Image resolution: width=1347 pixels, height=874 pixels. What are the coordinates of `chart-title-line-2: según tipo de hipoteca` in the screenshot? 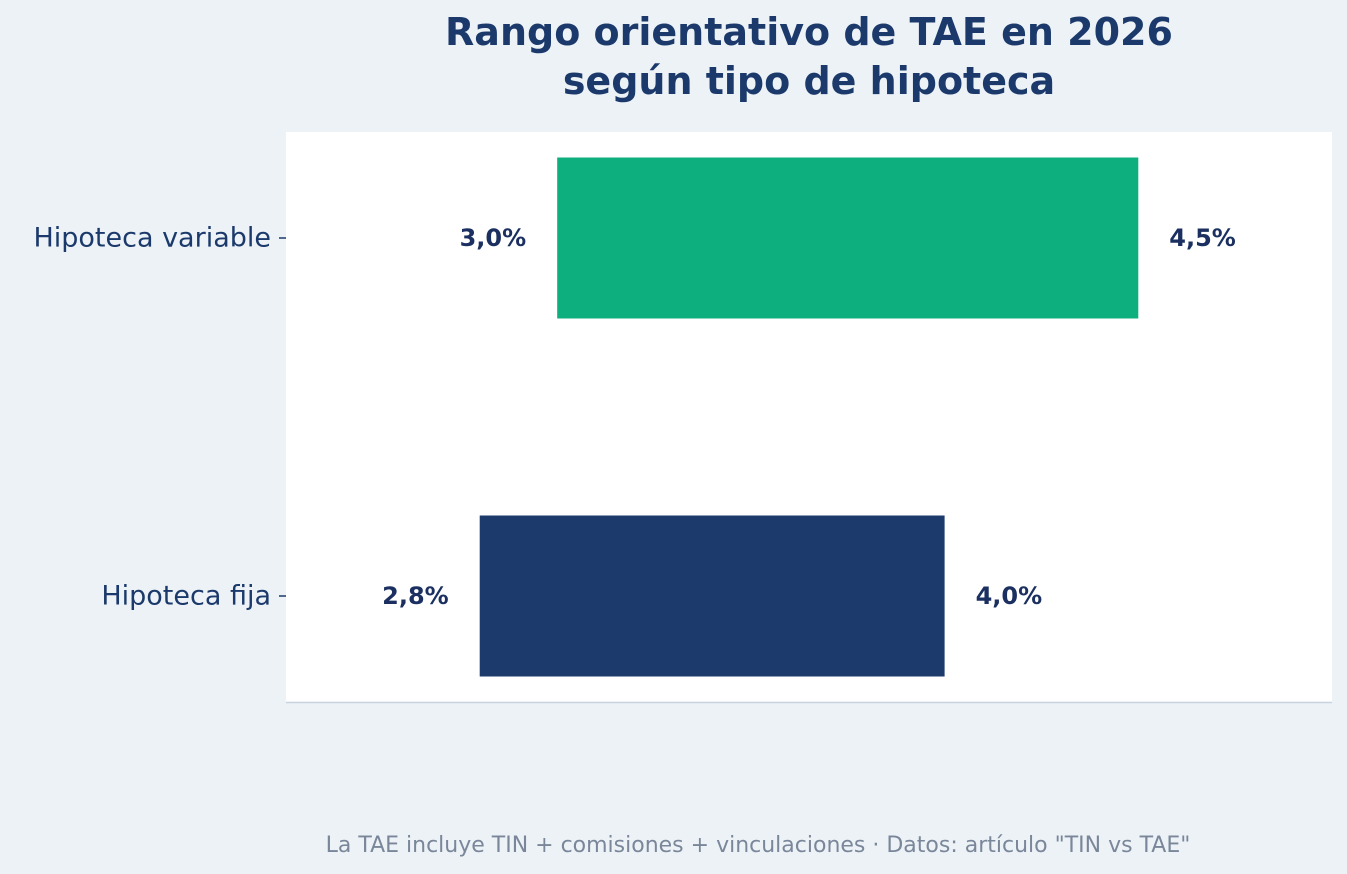 It's located at (809, 81).